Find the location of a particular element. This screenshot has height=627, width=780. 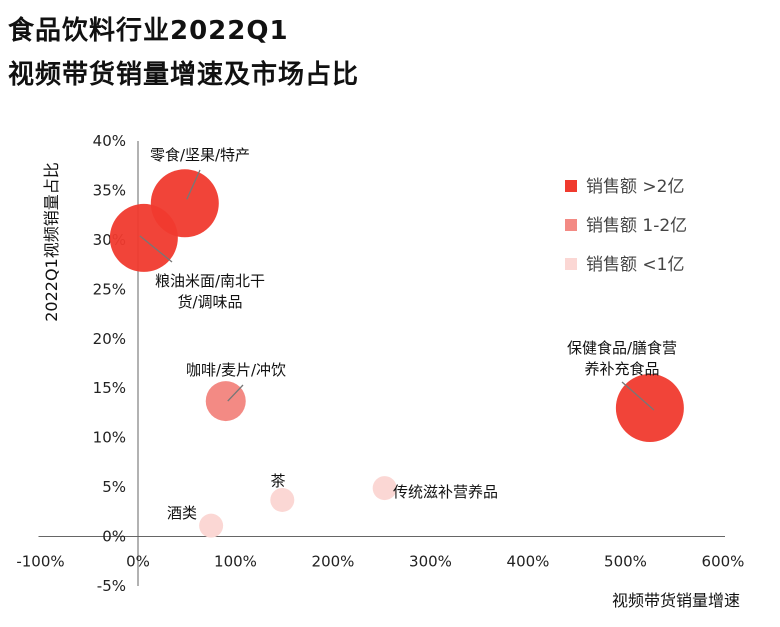

bubble-label: 保健食品/膳食营 is located at coordinates (622, 348).